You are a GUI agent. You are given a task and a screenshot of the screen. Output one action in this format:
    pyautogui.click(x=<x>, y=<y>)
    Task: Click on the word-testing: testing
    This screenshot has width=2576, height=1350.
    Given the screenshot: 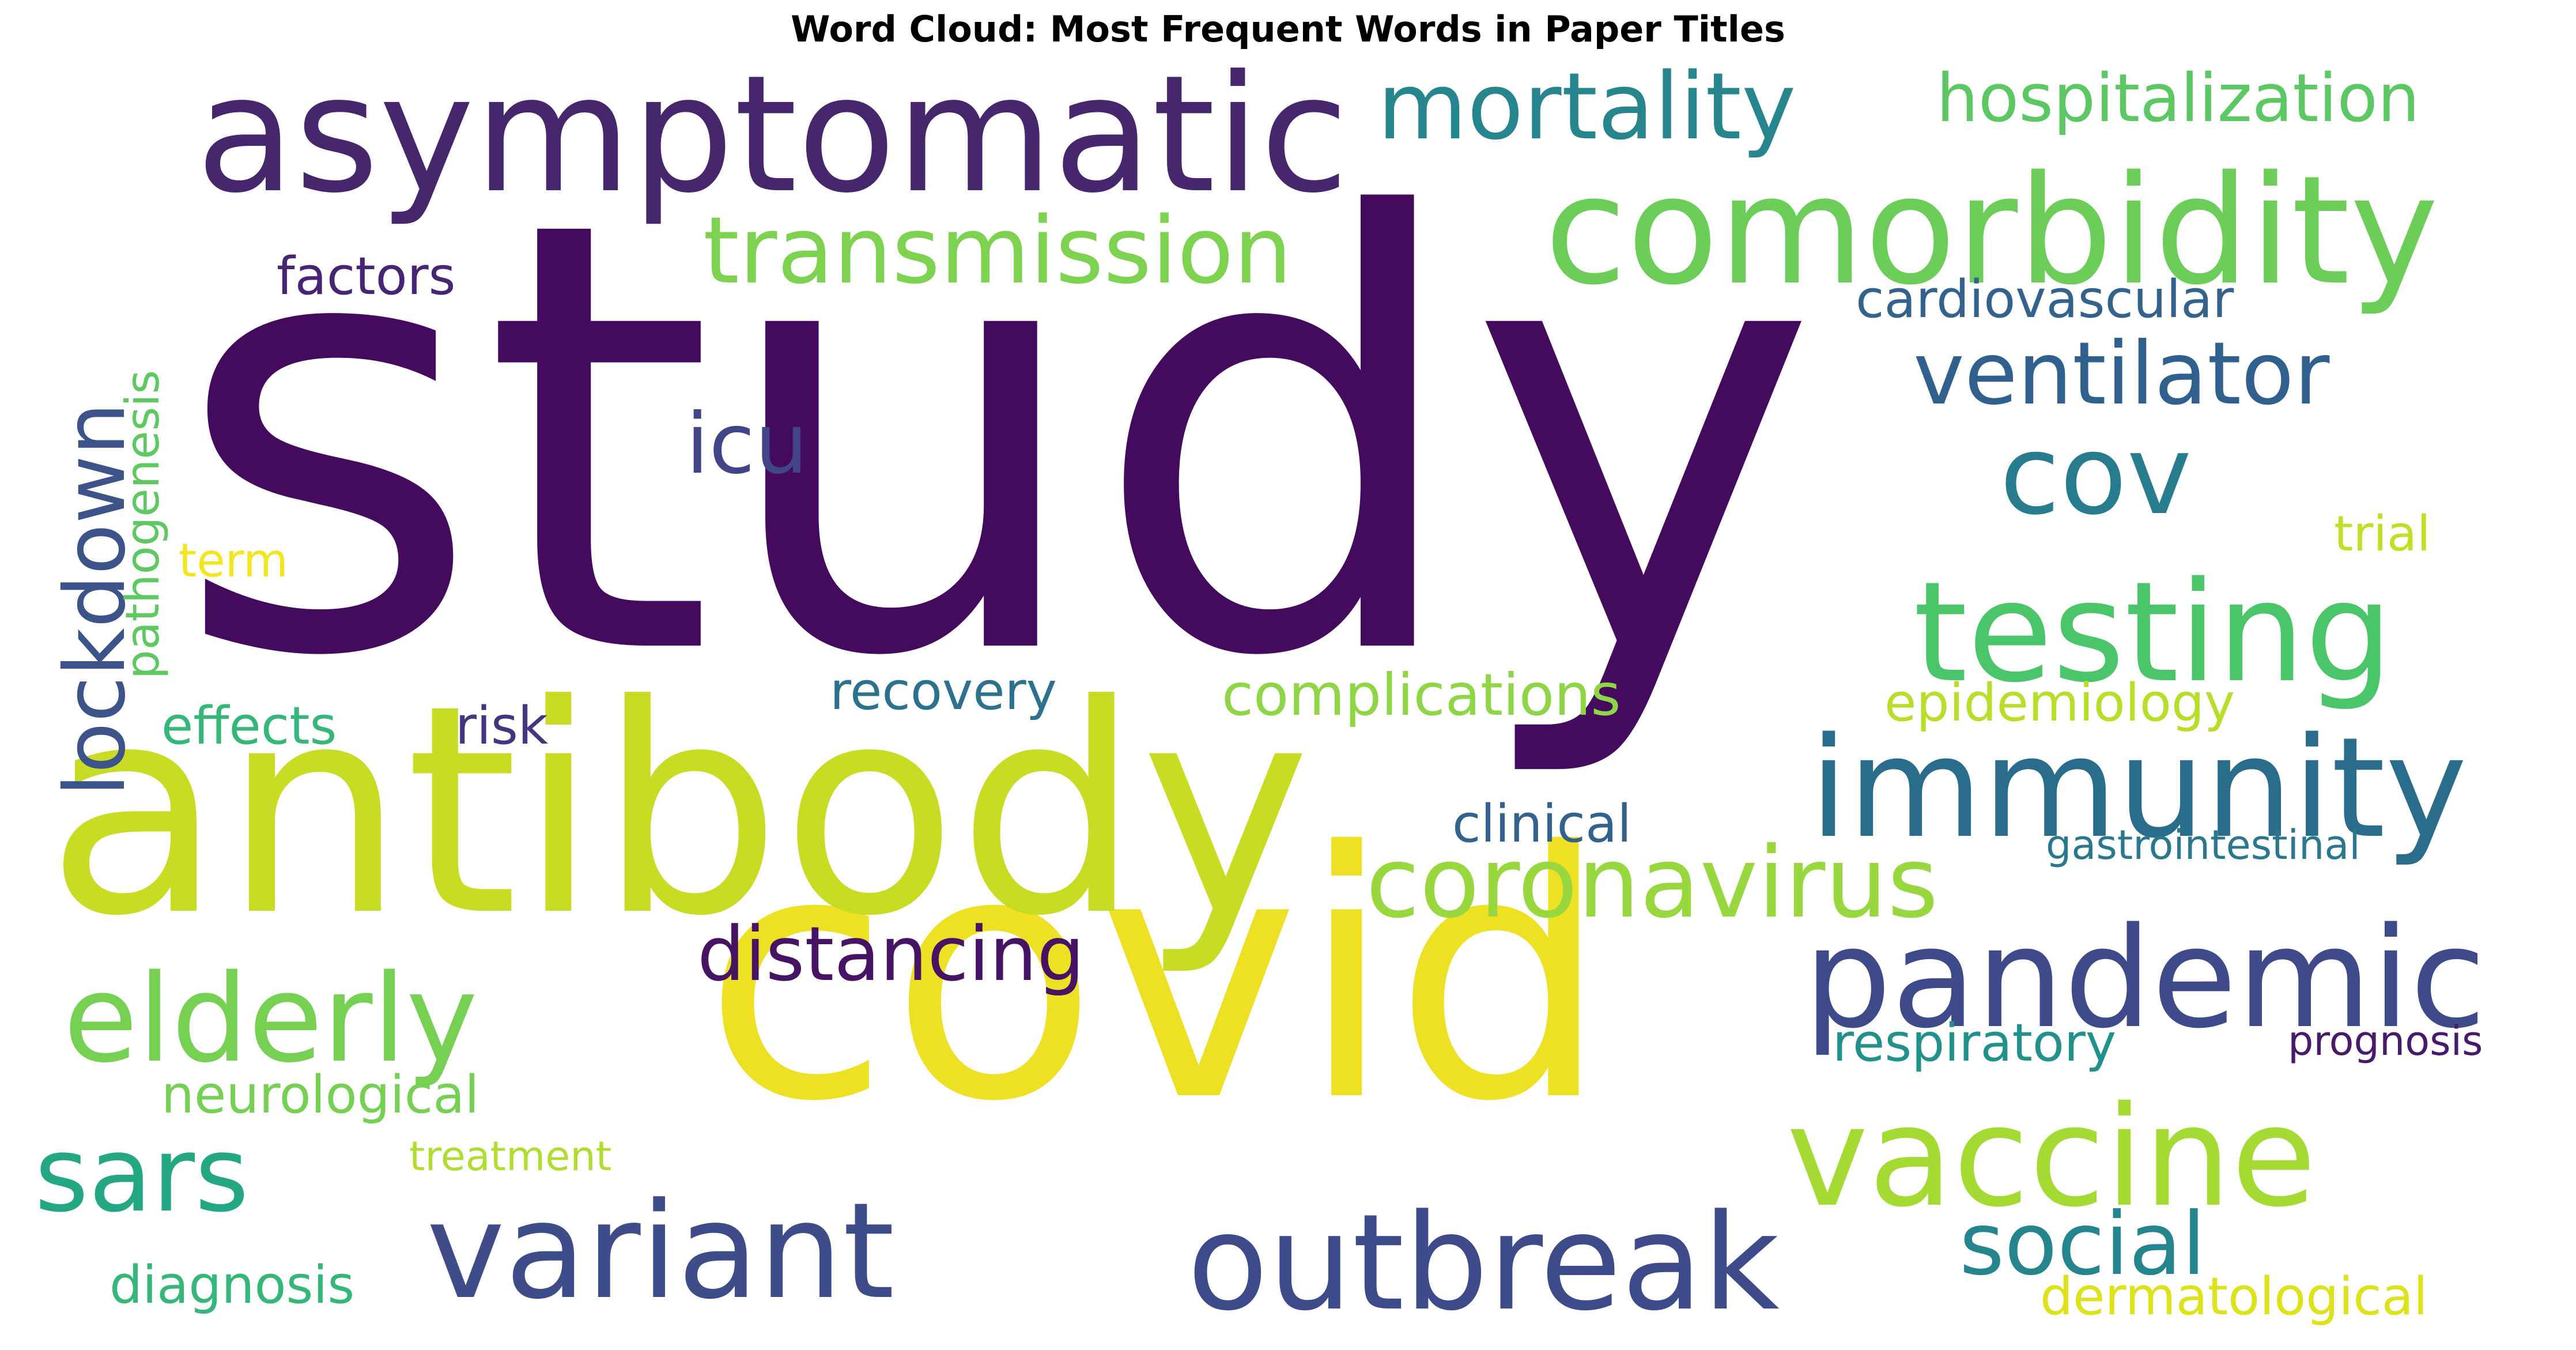 What is the action you would take?
    pyautogui.click(x=2153, y=632)
    